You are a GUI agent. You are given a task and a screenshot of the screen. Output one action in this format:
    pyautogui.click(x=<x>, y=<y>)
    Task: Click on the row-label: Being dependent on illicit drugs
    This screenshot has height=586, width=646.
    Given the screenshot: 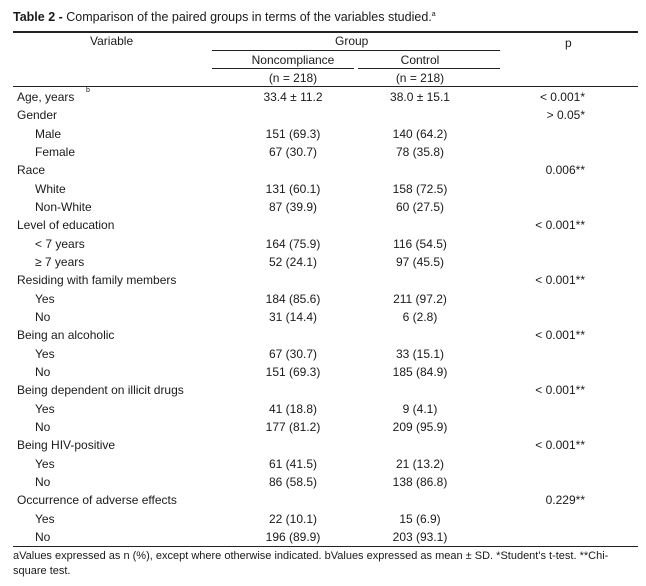 What is the action you would take?
    pyautogui.click(x=100, y=390)
    